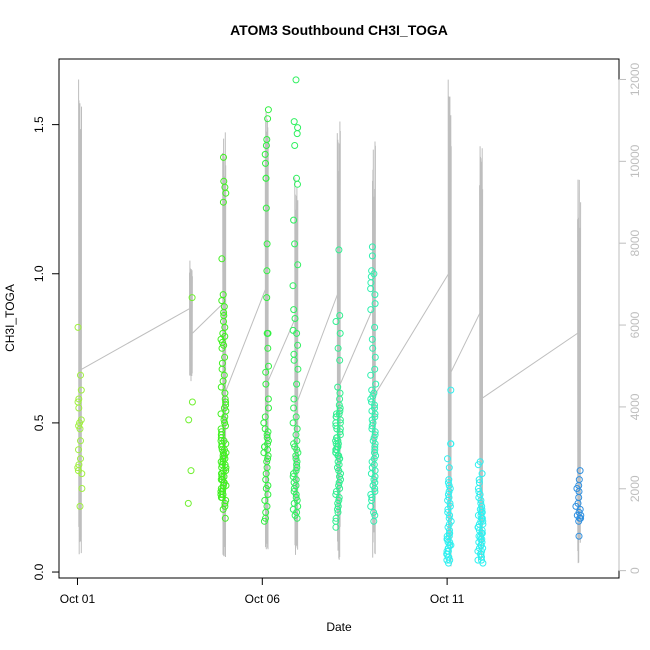 Image resolution: width=650 pixels, height=650 pixels. Describe the element at coordinates (39, 571) in the screenshot. I see `y-tick-label: 0.0` at that location.